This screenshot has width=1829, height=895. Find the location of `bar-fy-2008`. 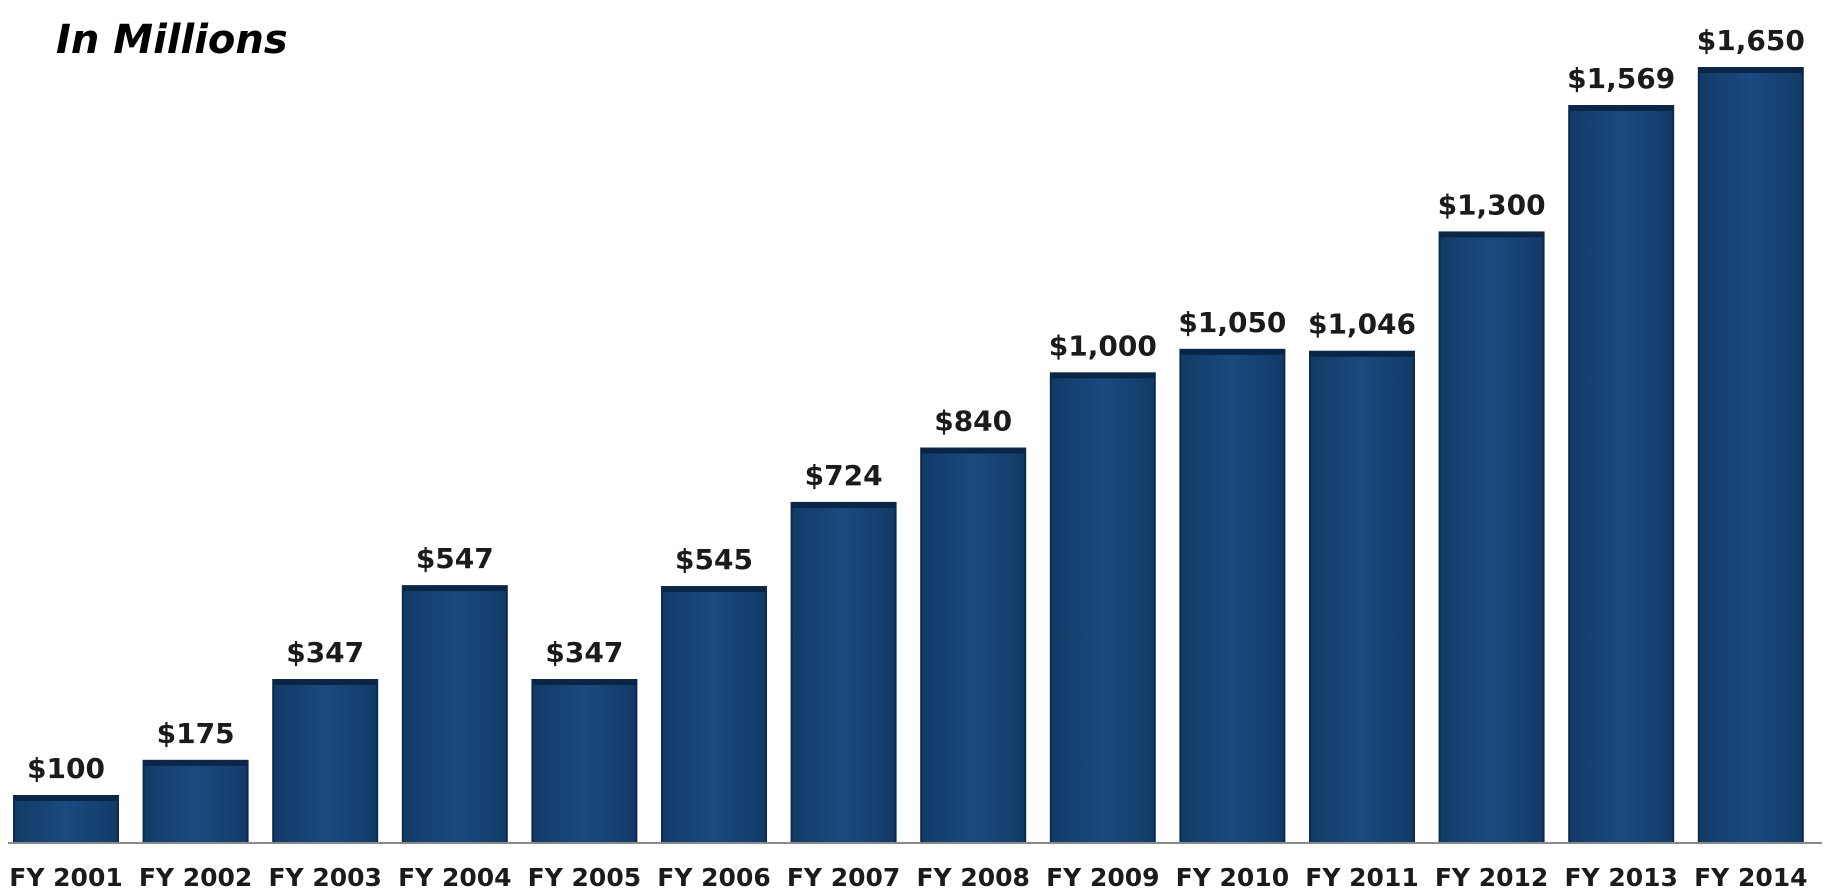

bar-fy-2008 is located at coordinates (973, 645).